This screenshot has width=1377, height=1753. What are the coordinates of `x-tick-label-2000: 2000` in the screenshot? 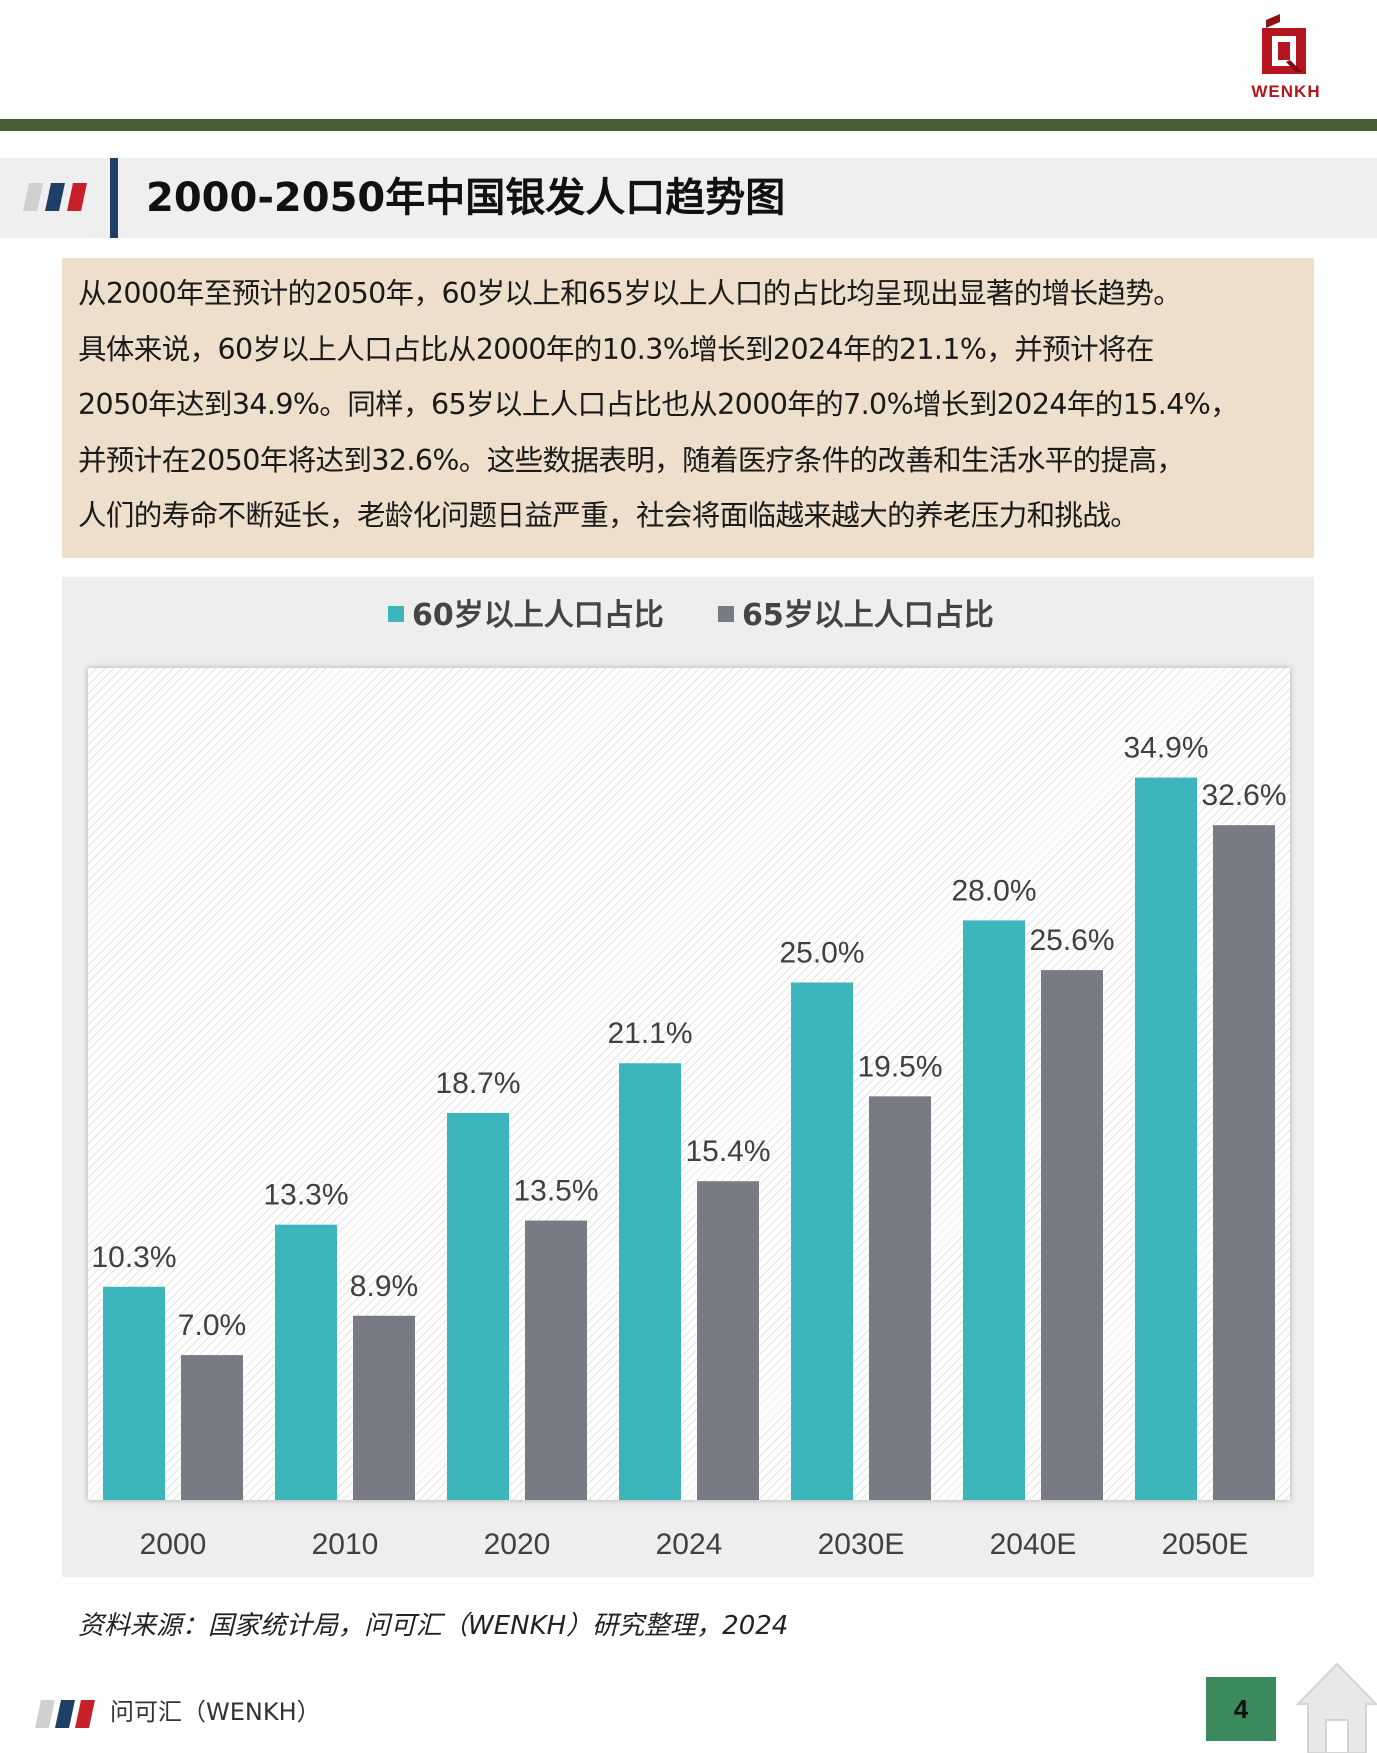 It's located at (173, 1544).